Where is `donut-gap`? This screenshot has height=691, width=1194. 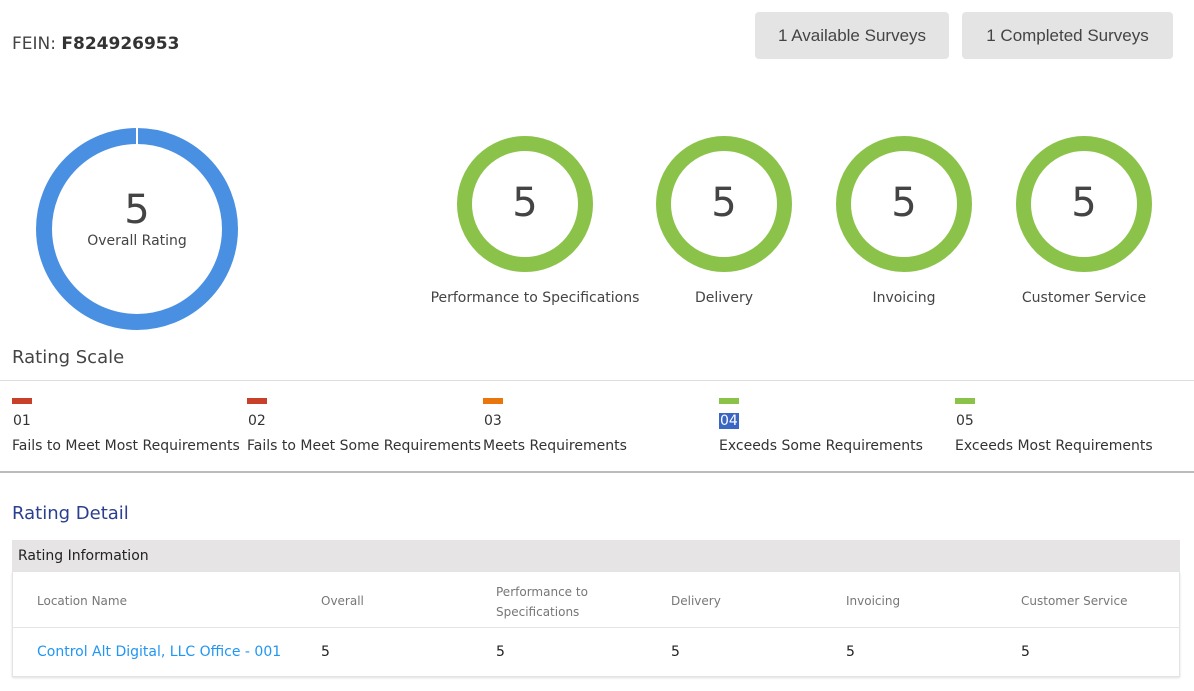 donut-gap is located at coordinates (137, 137).